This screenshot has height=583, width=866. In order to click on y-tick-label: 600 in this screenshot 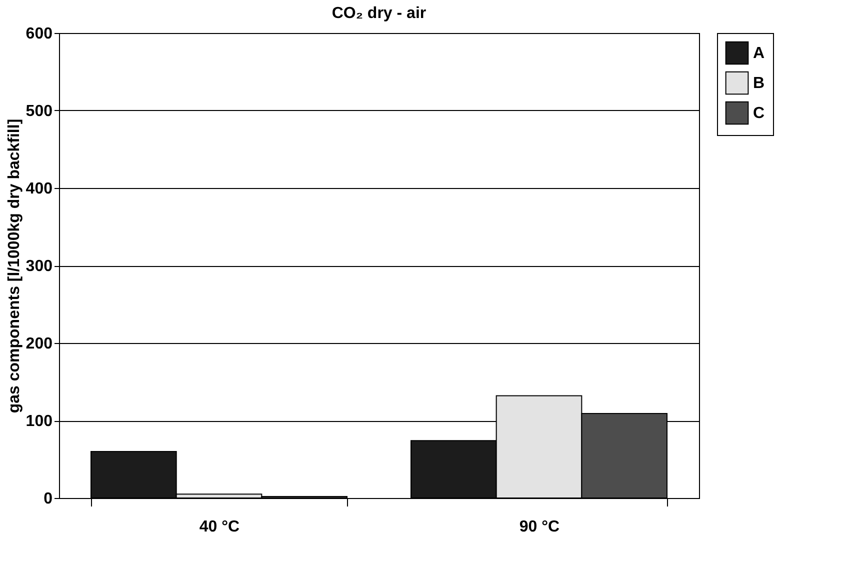, I will do `click(39, 34)`.